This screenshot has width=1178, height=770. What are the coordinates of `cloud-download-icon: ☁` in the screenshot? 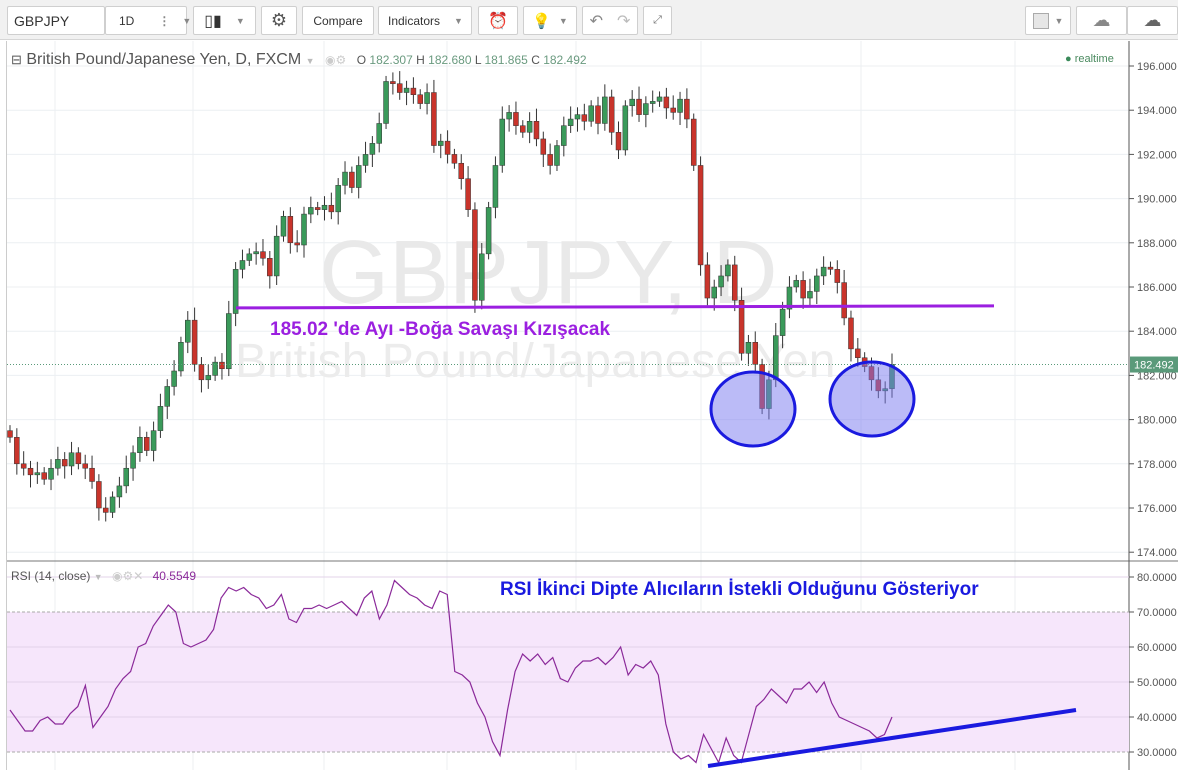 It's located at (1101, 20).